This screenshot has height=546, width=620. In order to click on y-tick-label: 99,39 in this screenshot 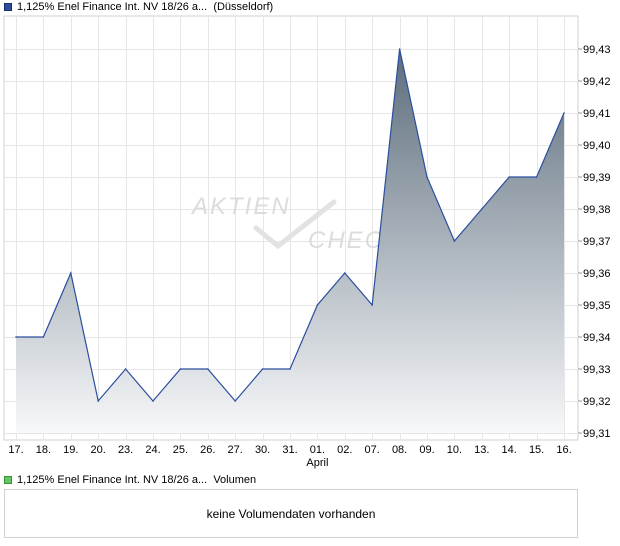, I will do `click(597, 178)`.